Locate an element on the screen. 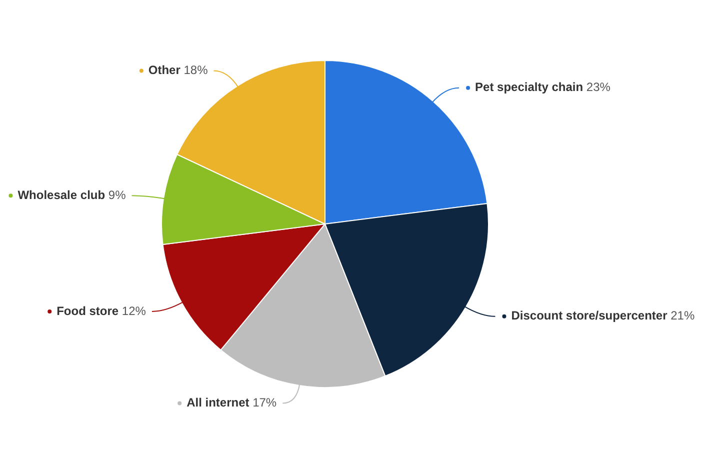 Image resolution: width=722 pixels, height=451 pixels. data-label: 21% is located at coordinates (682, 315).